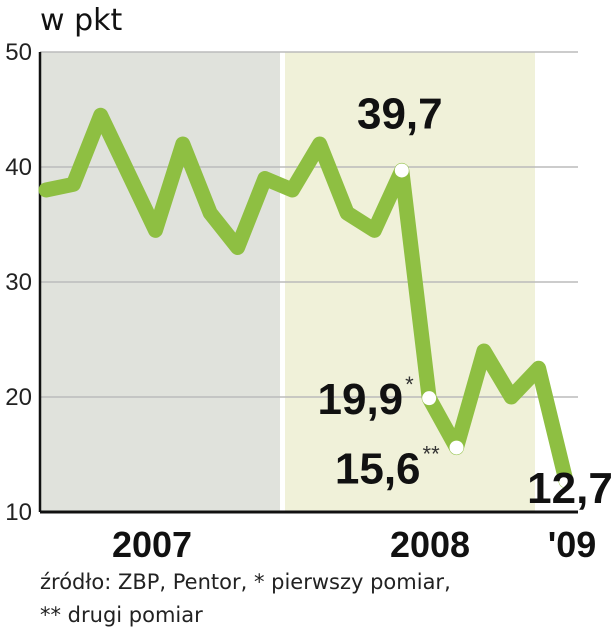  What do you see at coordinates (572, 544) in the screenshot?
I see `year-label-2009: '09` at bounding box center [572, 544].